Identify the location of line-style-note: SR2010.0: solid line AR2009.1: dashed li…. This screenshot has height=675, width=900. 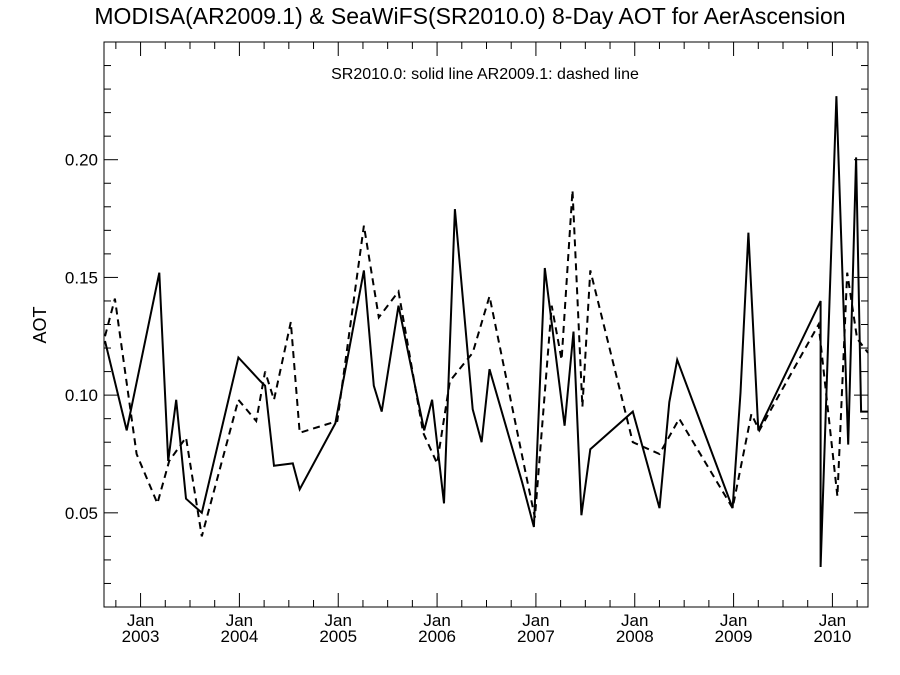
(485, 74).